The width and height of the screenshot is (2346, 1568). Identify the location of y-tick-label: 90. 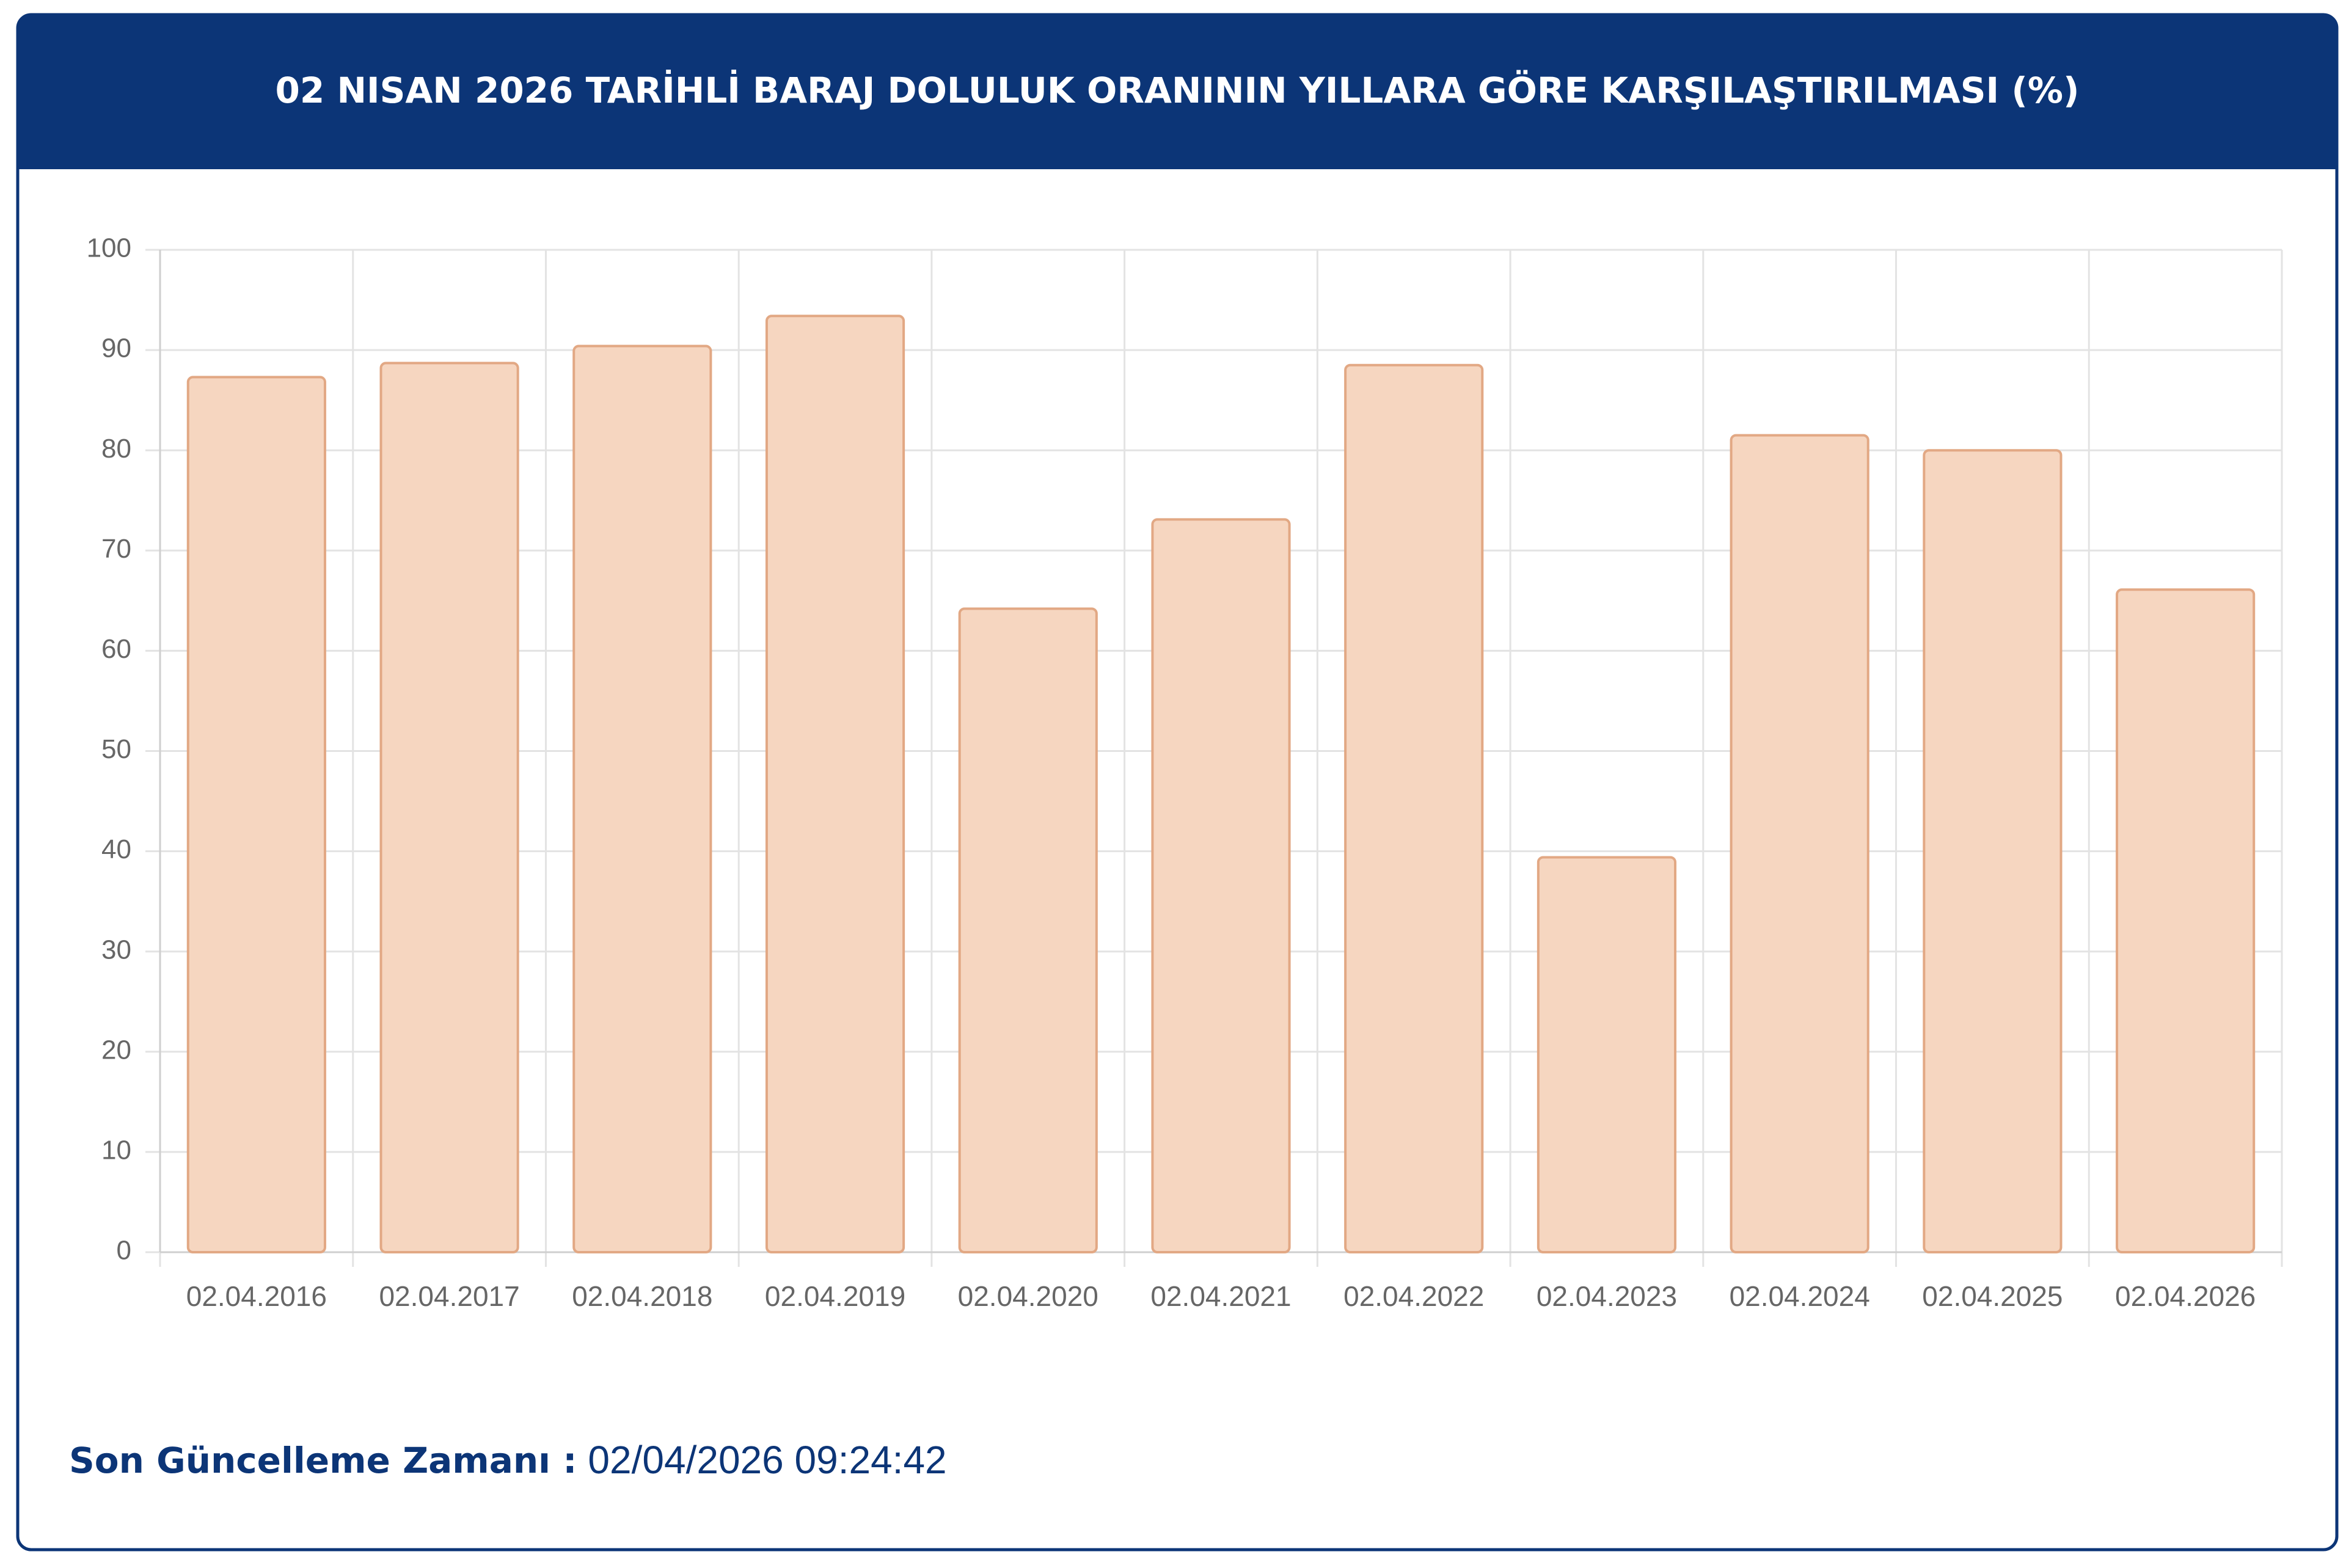
(116, 348).